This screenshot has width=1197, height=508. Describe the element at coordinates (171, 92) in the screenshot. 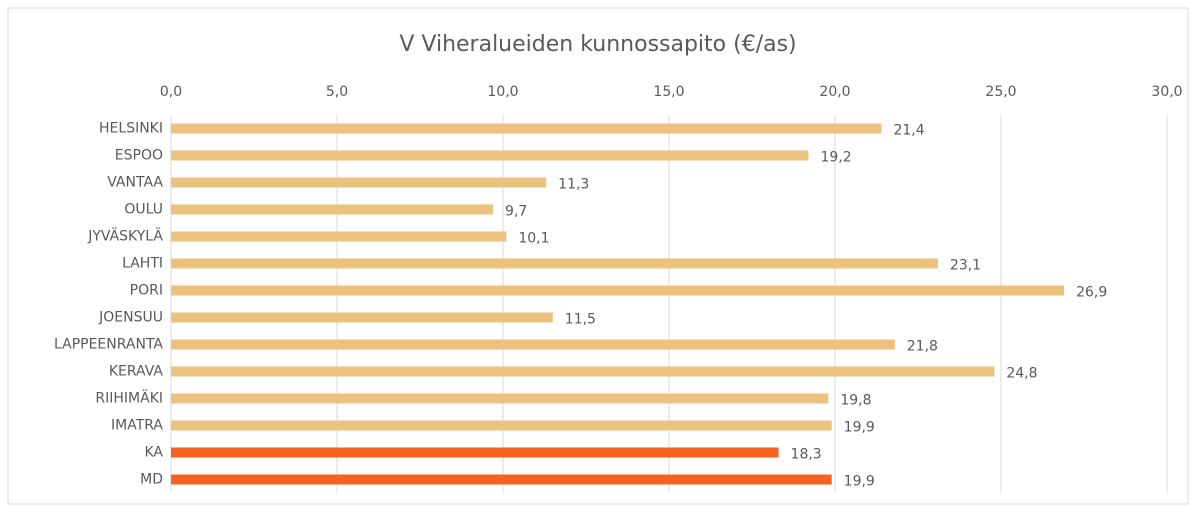

I see `x-tick-label: 0,0` at that location.